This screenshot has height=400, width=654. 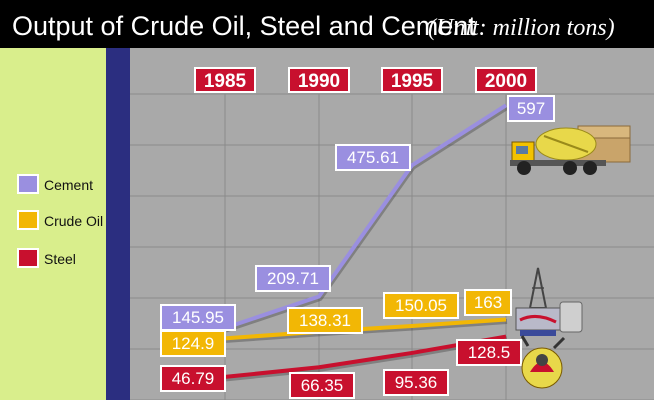 I want to click on header-bar, so click(x=327, y=24).